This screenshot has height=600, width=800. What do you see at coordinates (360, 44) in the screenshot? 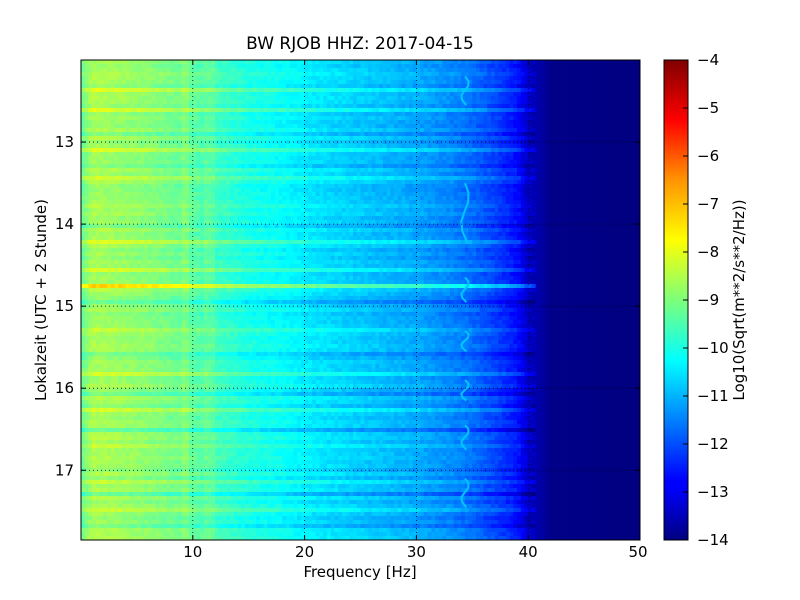
I see `chart-title: BW RJOB HHZ: 2017-04-15` at bounding box center [360, 44].